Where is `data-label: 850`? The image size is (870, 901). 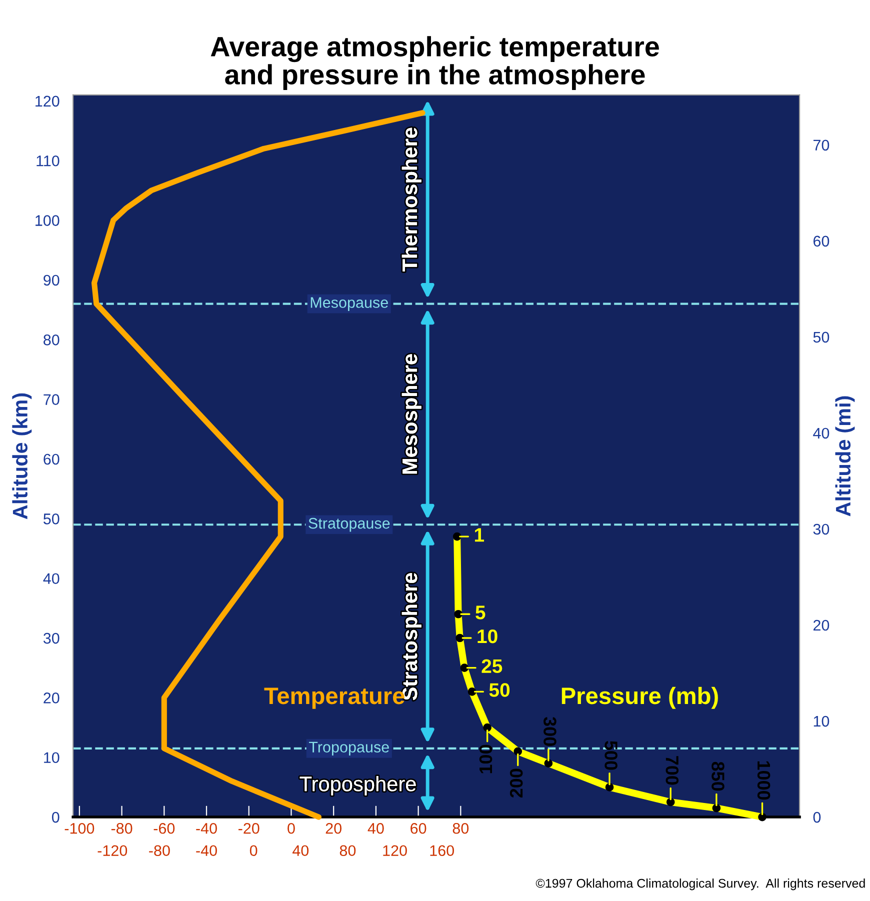 data-label: 850 is located at coordinates (718, 776).